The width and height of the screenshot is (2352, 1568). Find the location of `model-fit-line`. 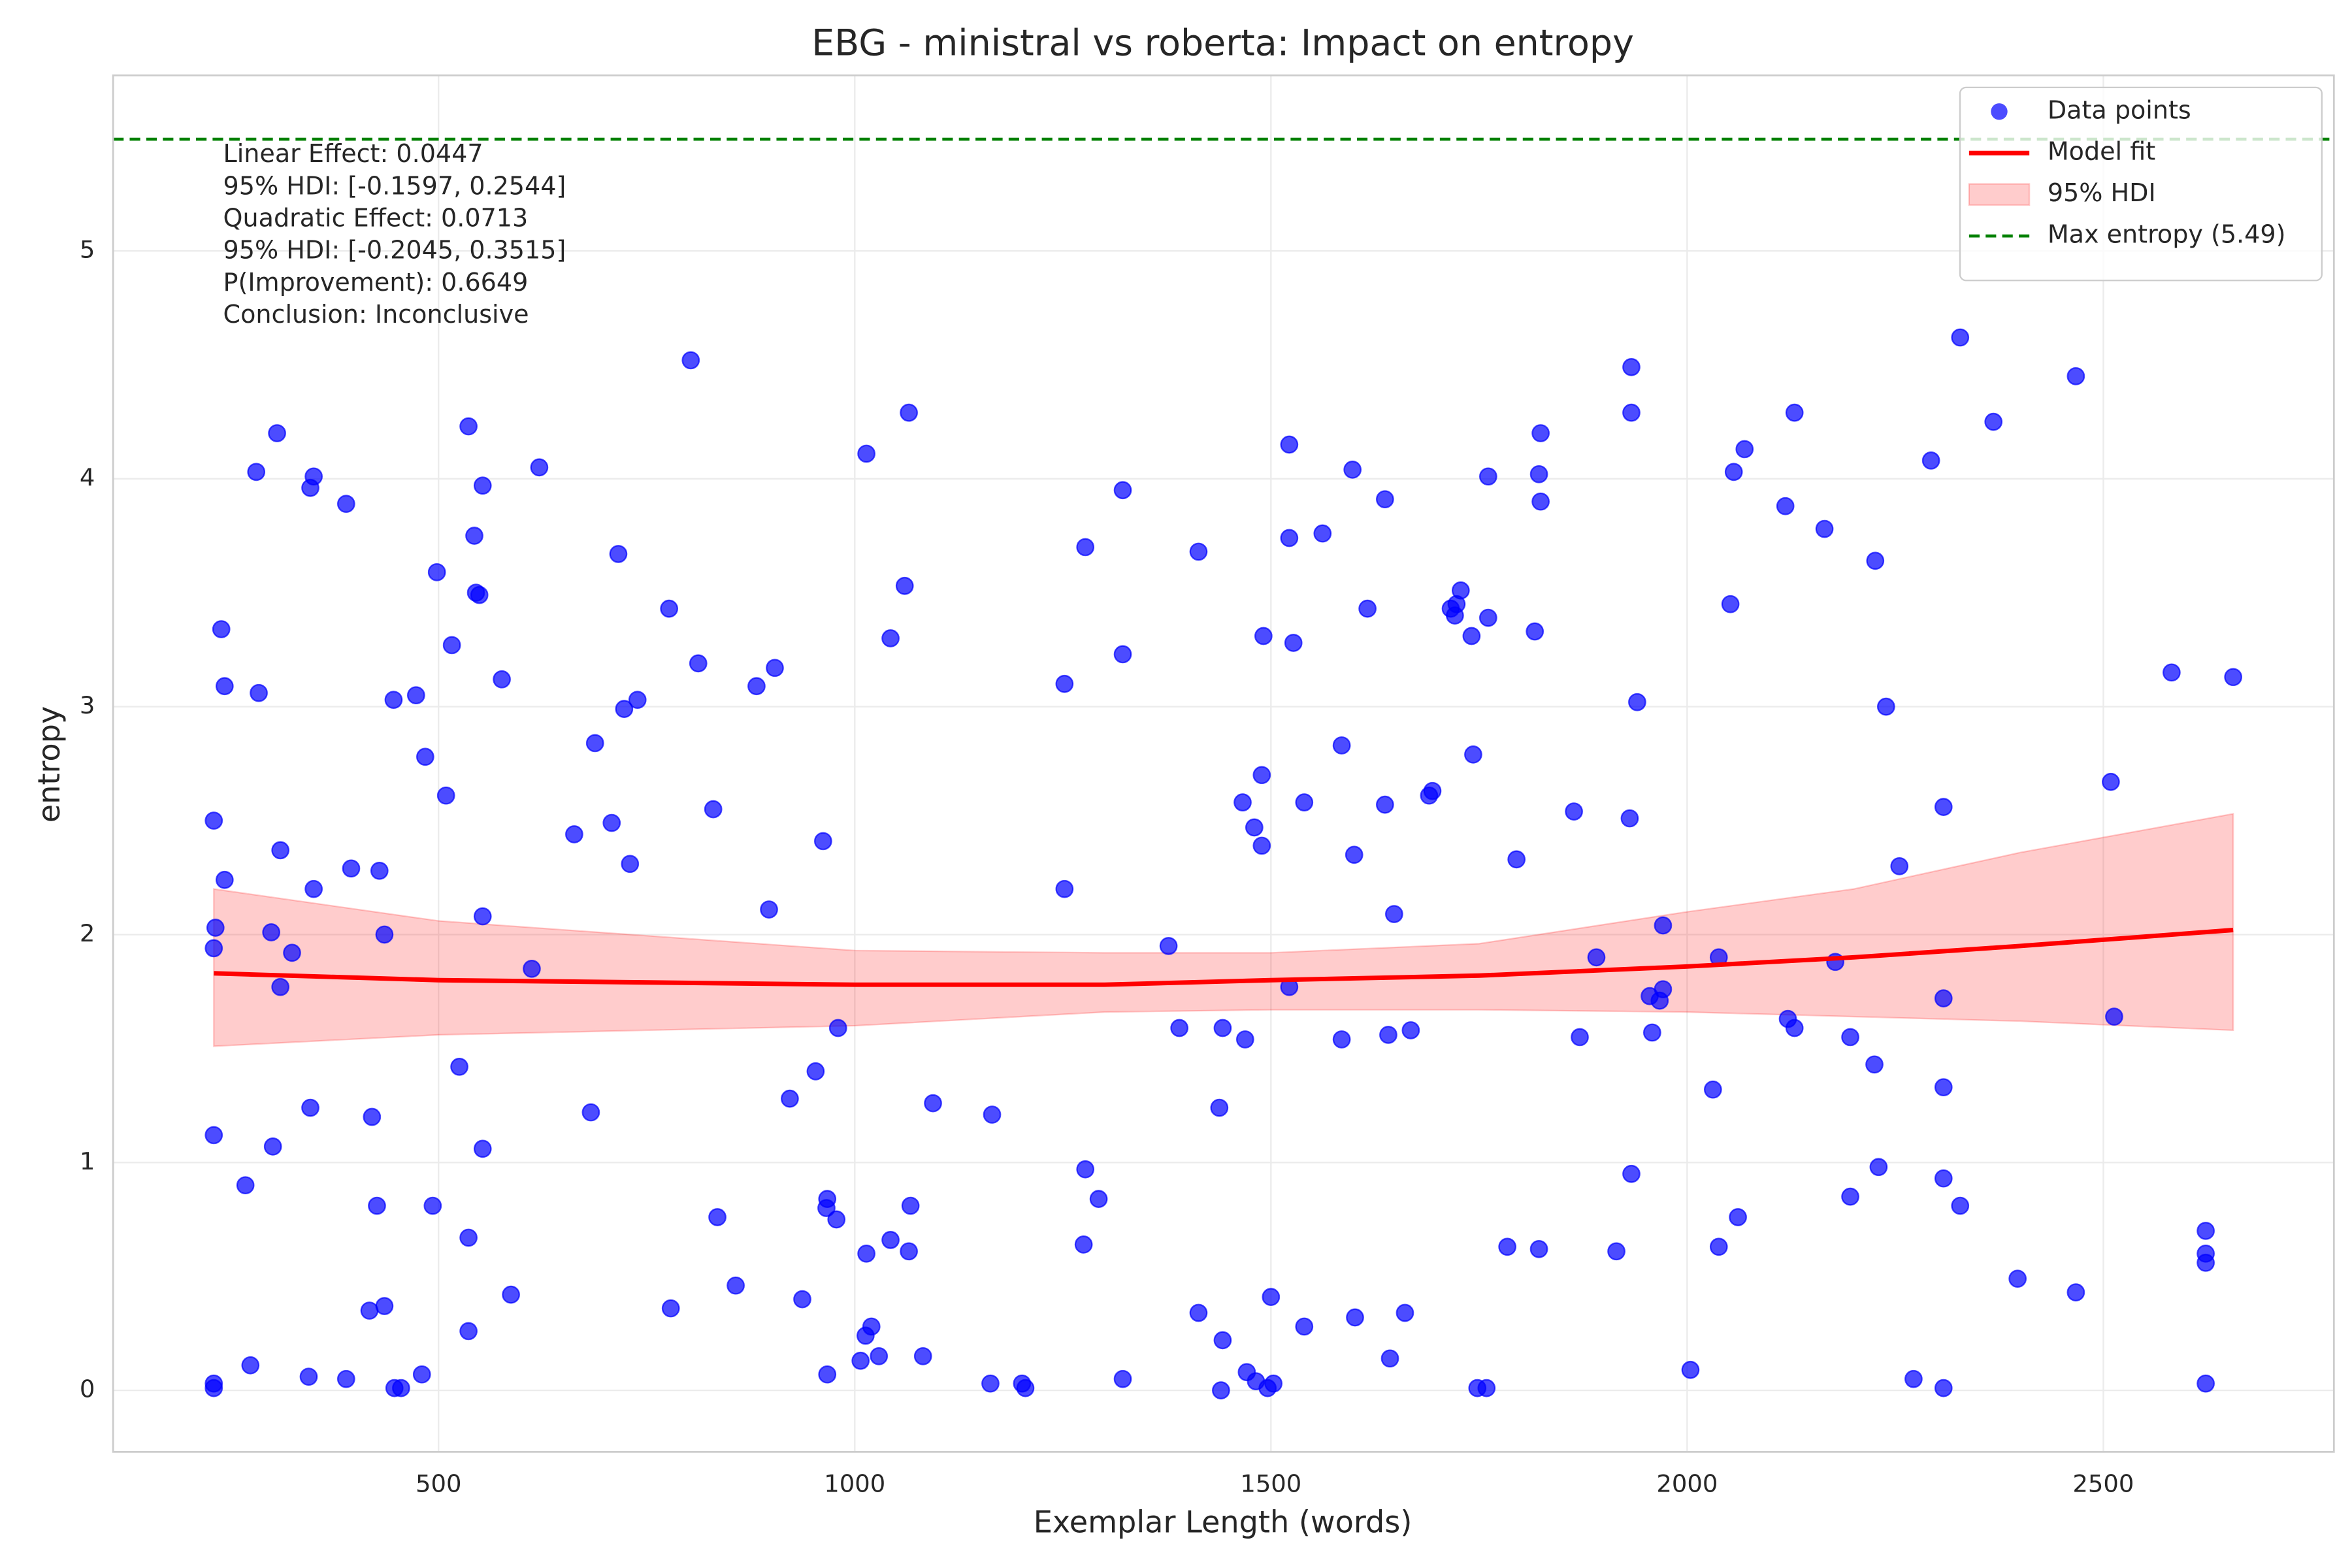

model-fit-line is located at coordinates (1224, 957).